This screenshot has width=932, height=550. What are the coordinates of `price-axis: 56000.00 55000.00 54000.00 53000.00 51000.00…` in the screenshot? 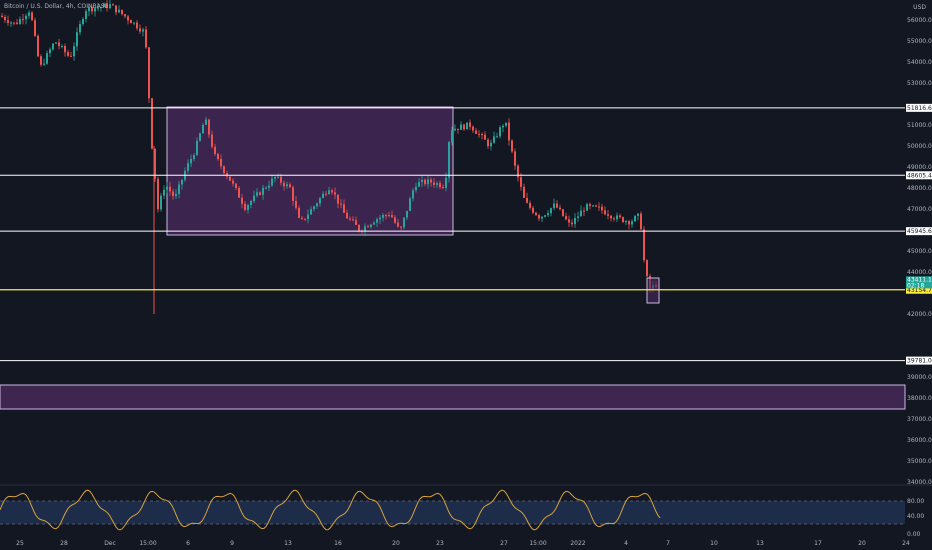 It's located at (919, 251).